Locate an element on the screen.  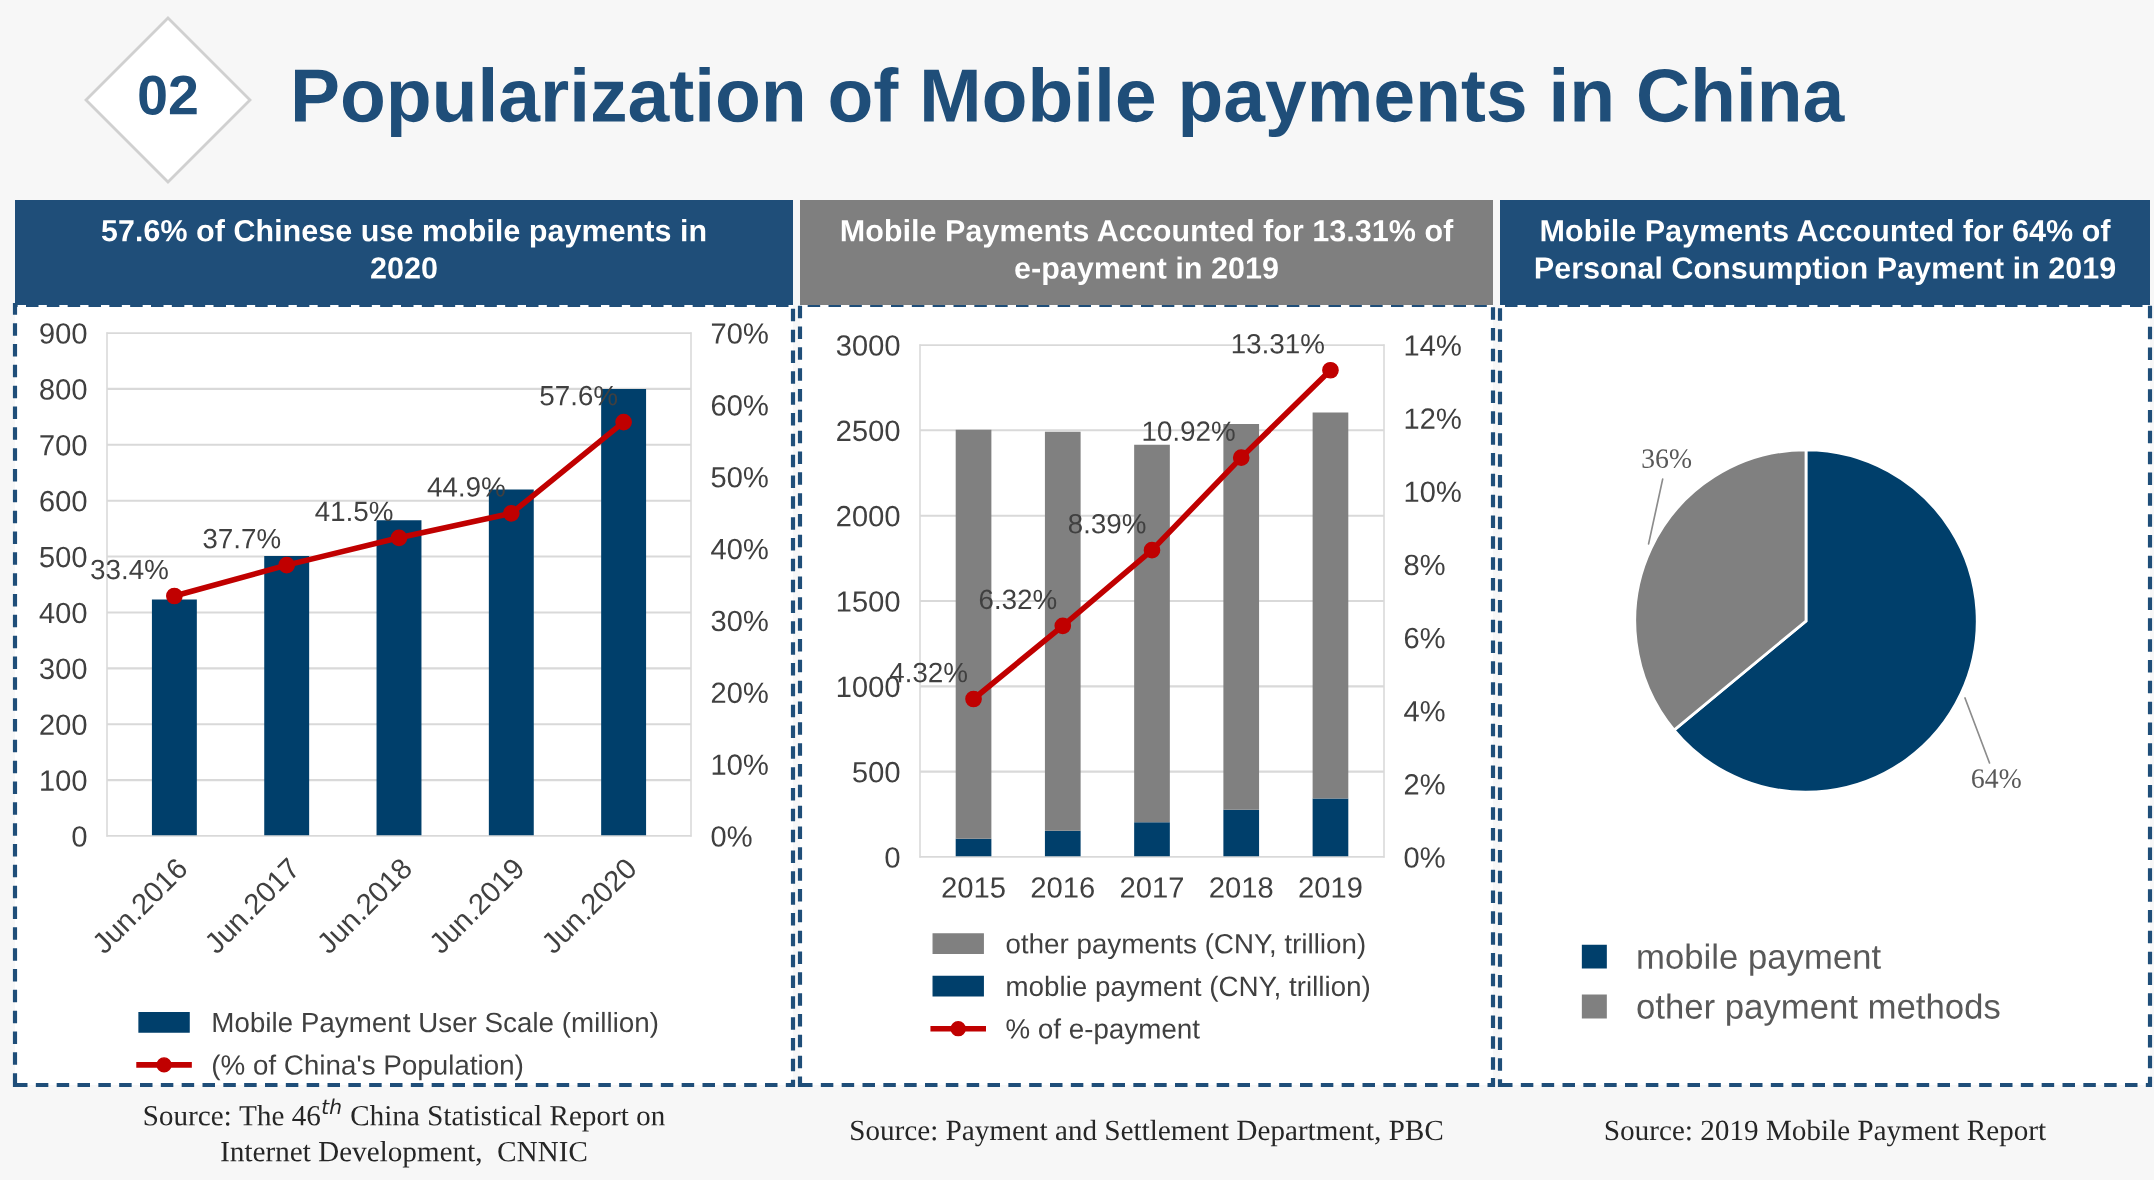
y-tick-label: 400 is located at coordinates (63, 613).